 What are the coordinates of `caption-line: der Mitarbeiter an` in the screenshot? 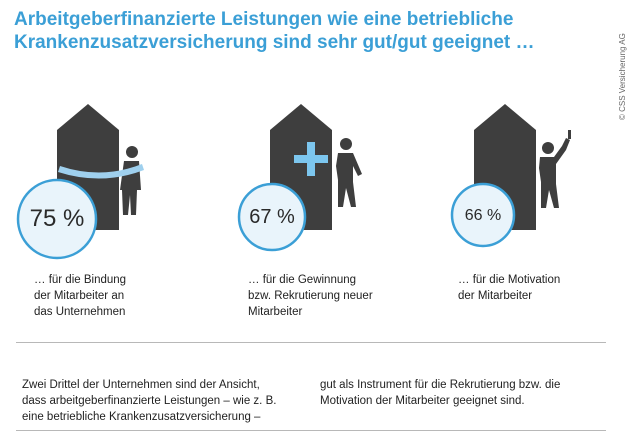 It's located at (79, 296).